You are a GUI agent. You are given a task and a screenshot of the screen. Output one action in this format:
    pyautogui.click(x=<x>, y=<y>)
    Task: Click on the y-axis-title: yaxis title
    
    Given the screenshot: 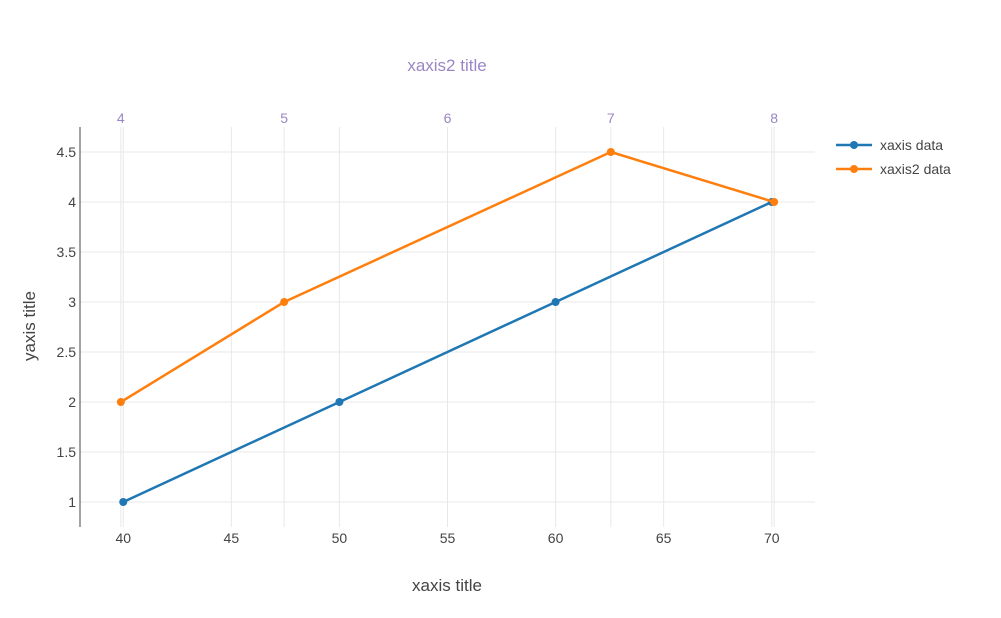 What is the action you would take?
    pyautogui.click(x=29, y=326)
    